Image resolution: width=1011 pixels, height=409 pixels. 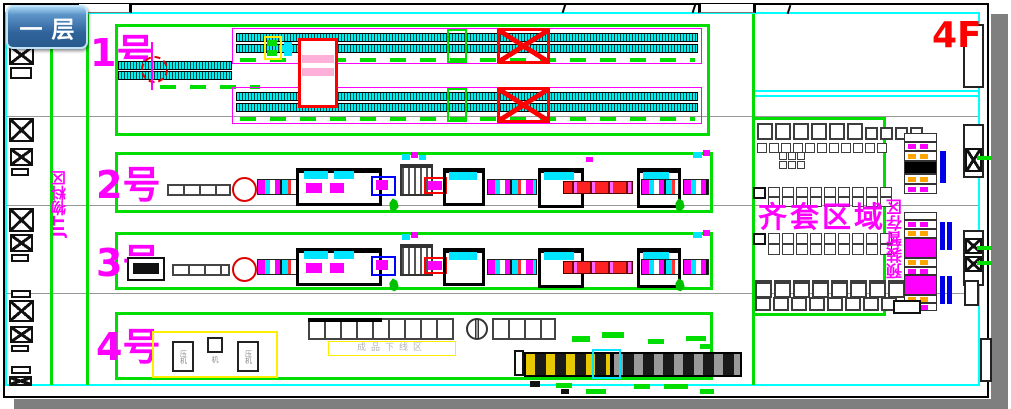 I want to click on line2-label: 2号, so click(x=128, y=185).